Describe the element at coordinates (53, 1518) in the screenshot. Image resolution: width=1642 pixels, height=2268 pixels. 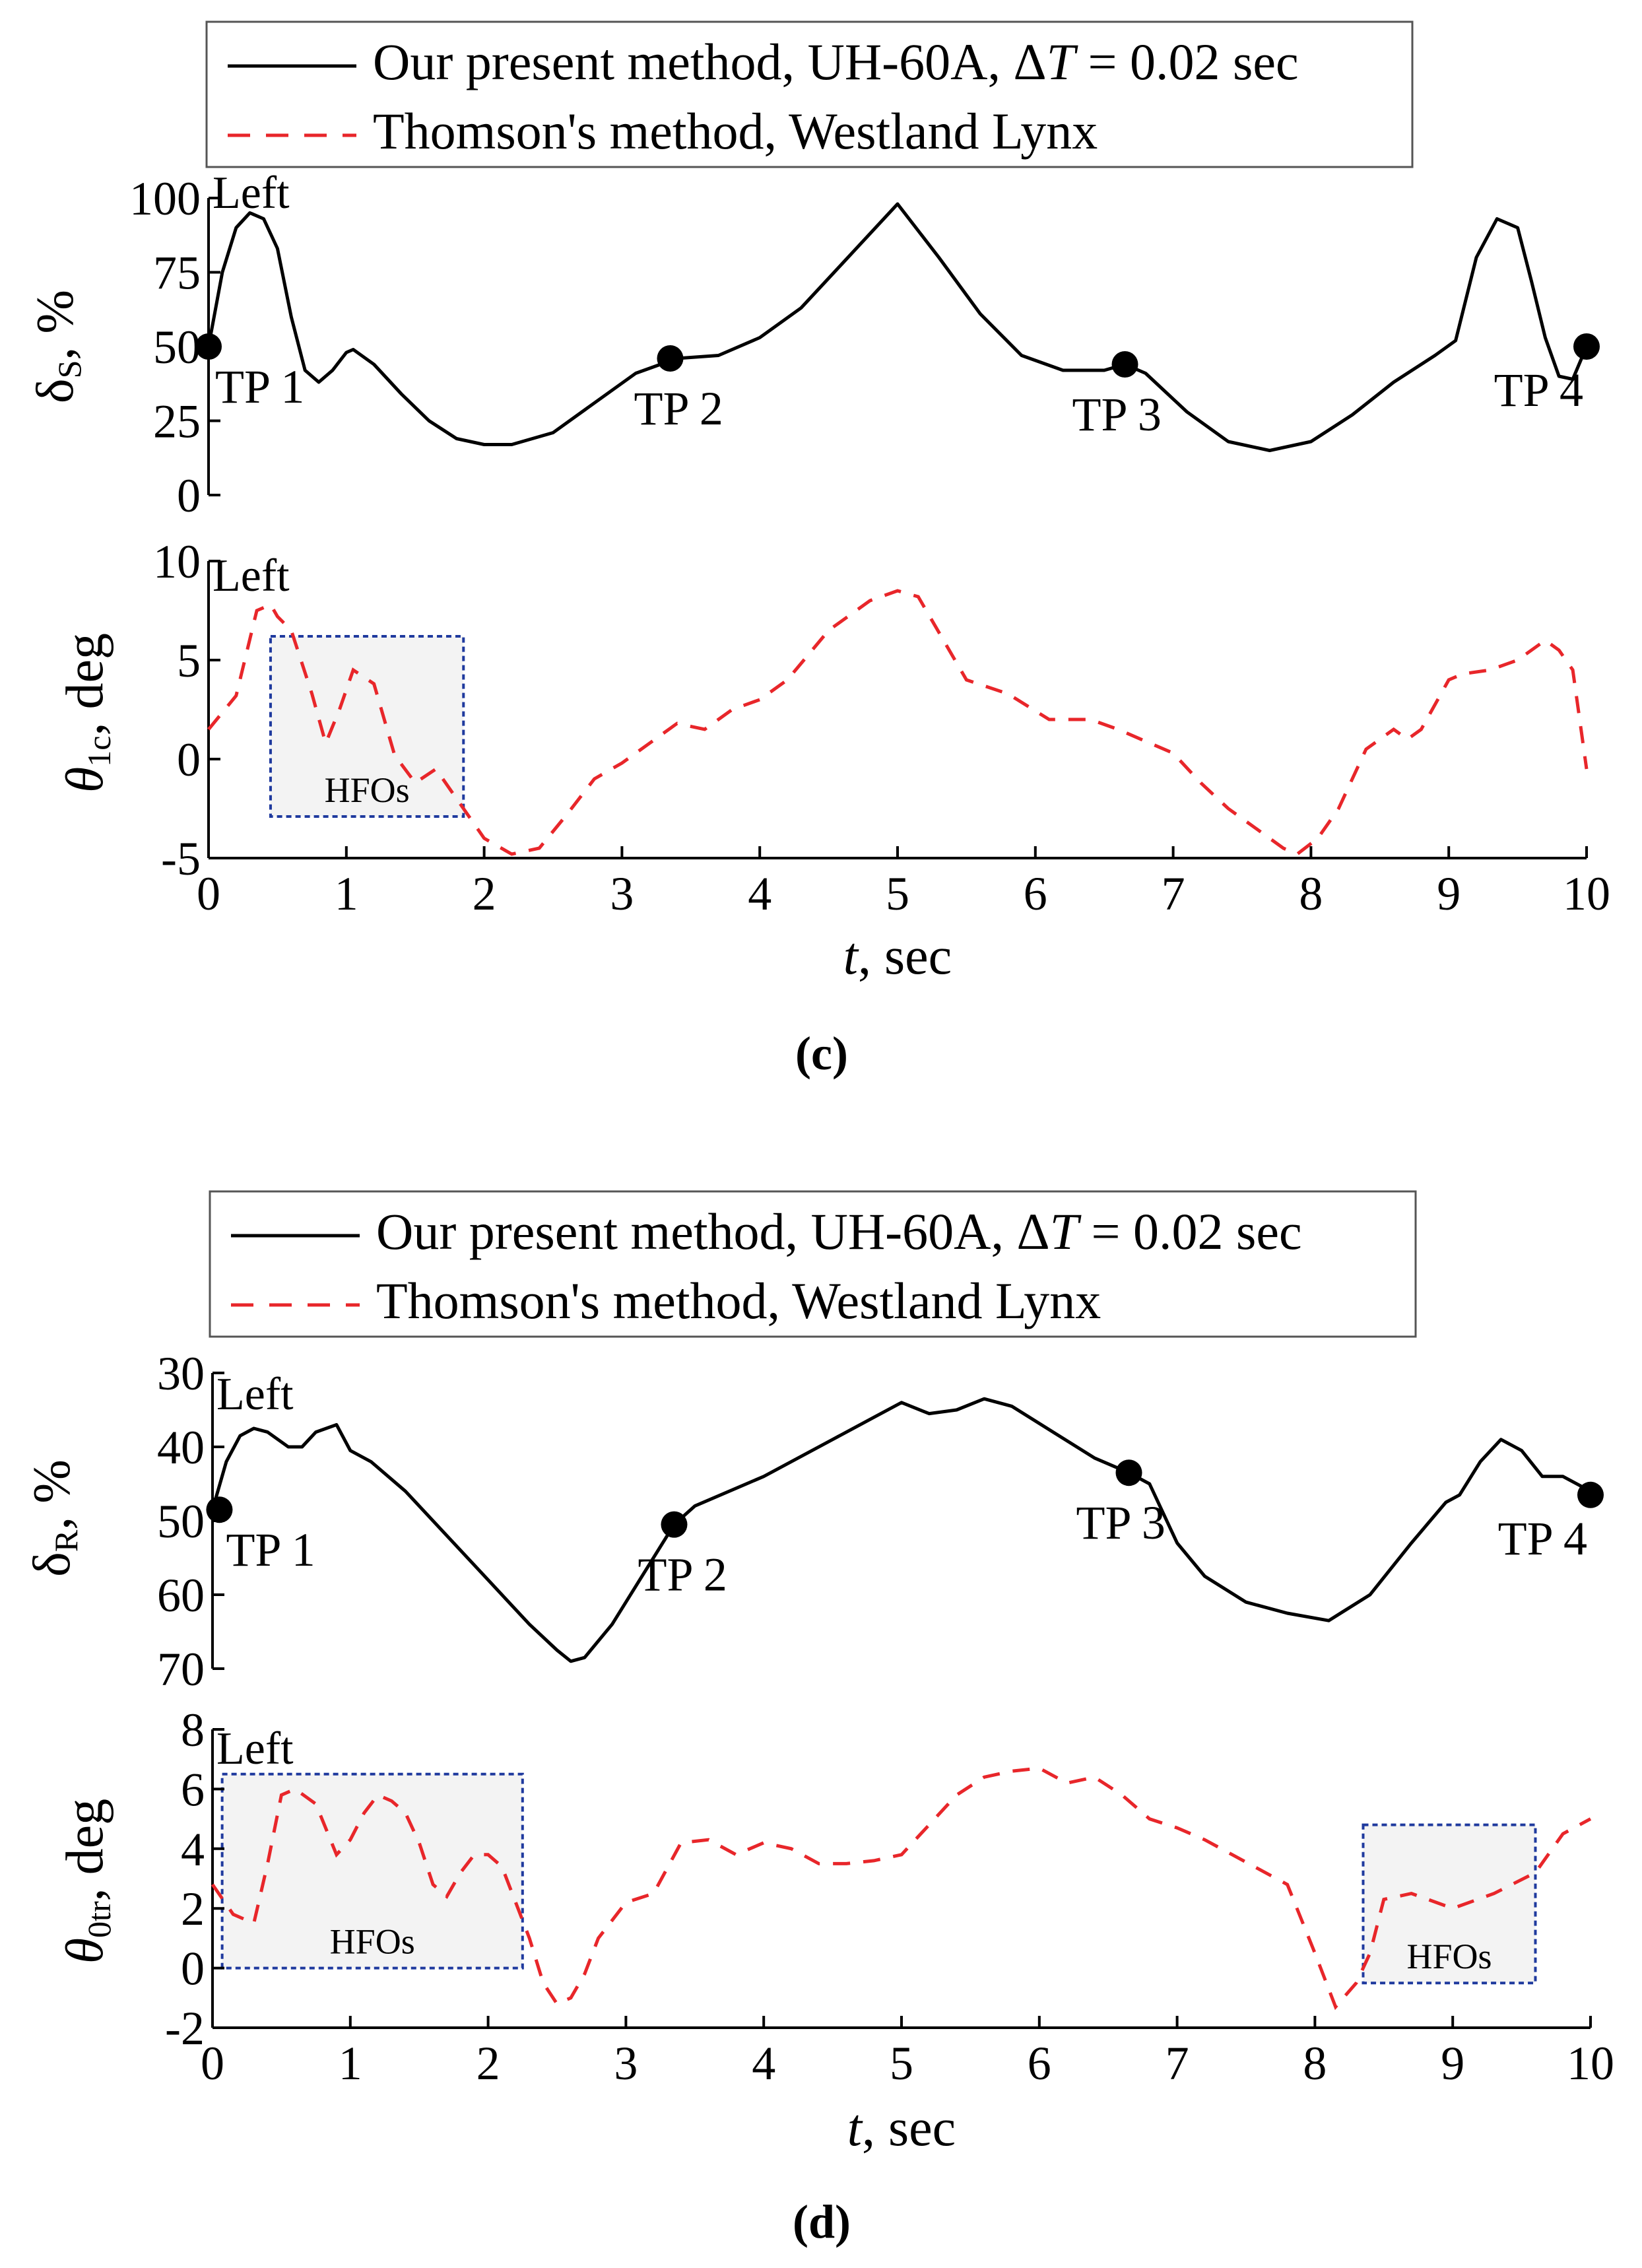
I see `y-axis-label: δR, %` at that location.